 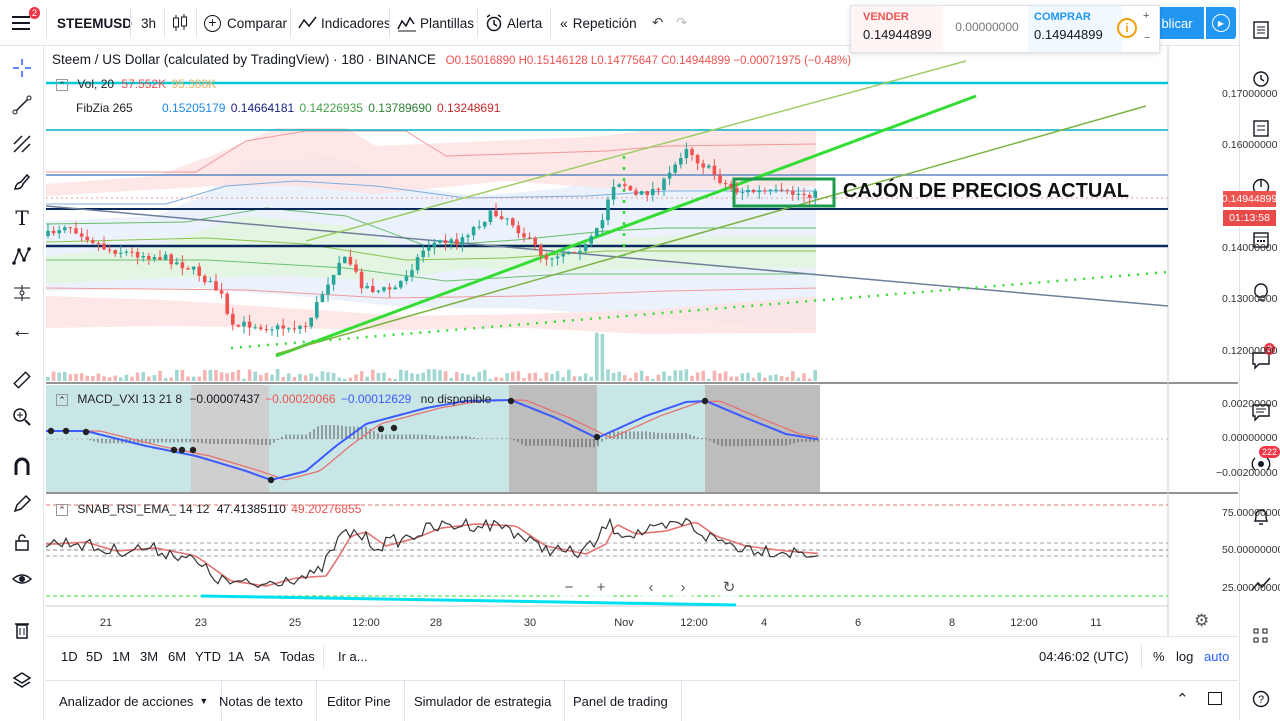 I want to click on calendar-button, so click(x=1261, y=239).